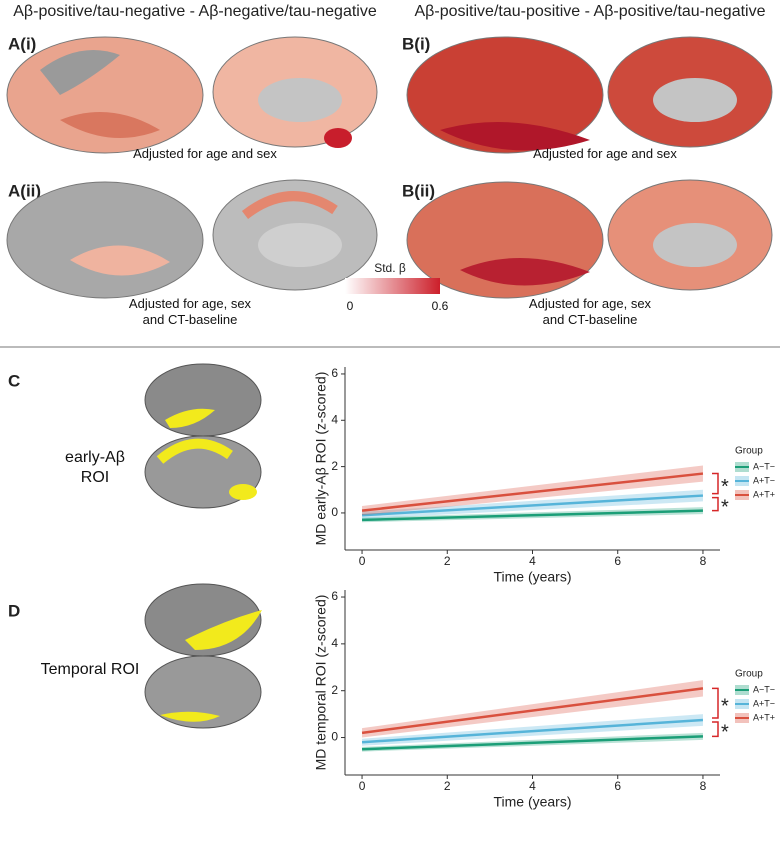  Describe the element at coordinates (14, 380) in the screenshot. I see `panel-label: C` at that location.